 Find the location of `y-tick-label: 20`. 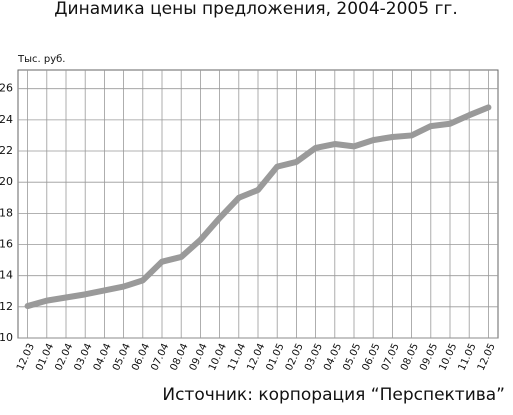

y-tick-label: 20 is located at coordinates (6, 181).